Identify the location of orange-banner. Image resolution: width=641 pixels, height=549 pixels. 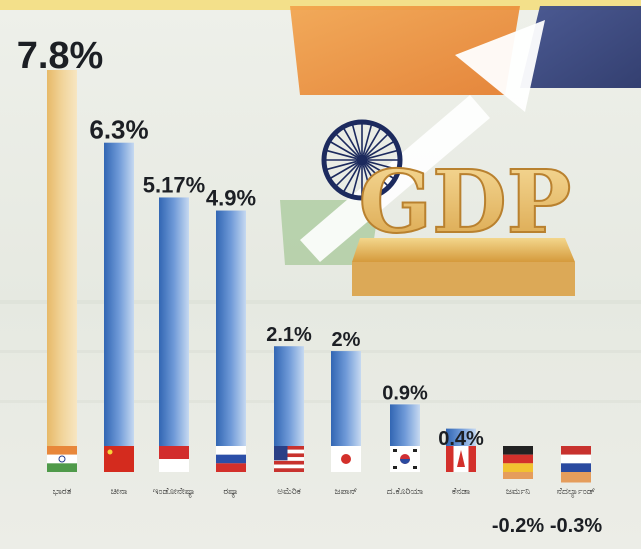
(405, 50).